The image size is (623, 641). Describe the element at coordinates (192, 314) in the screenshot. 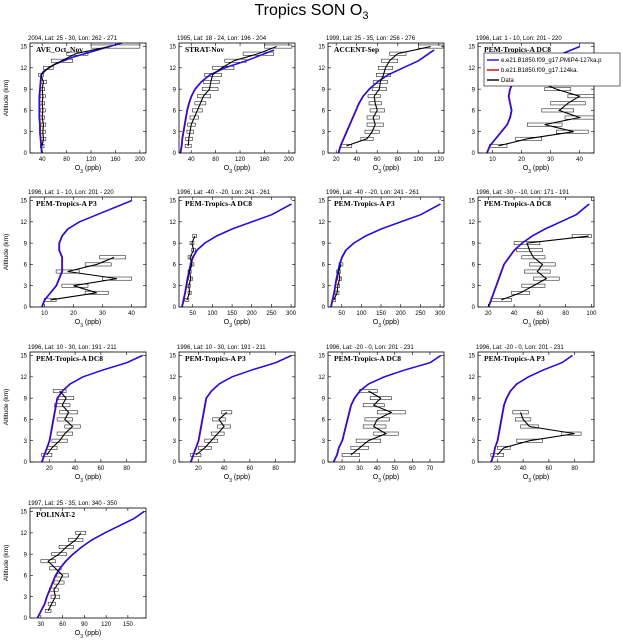

I see `x-tick-label: 50` at that location.